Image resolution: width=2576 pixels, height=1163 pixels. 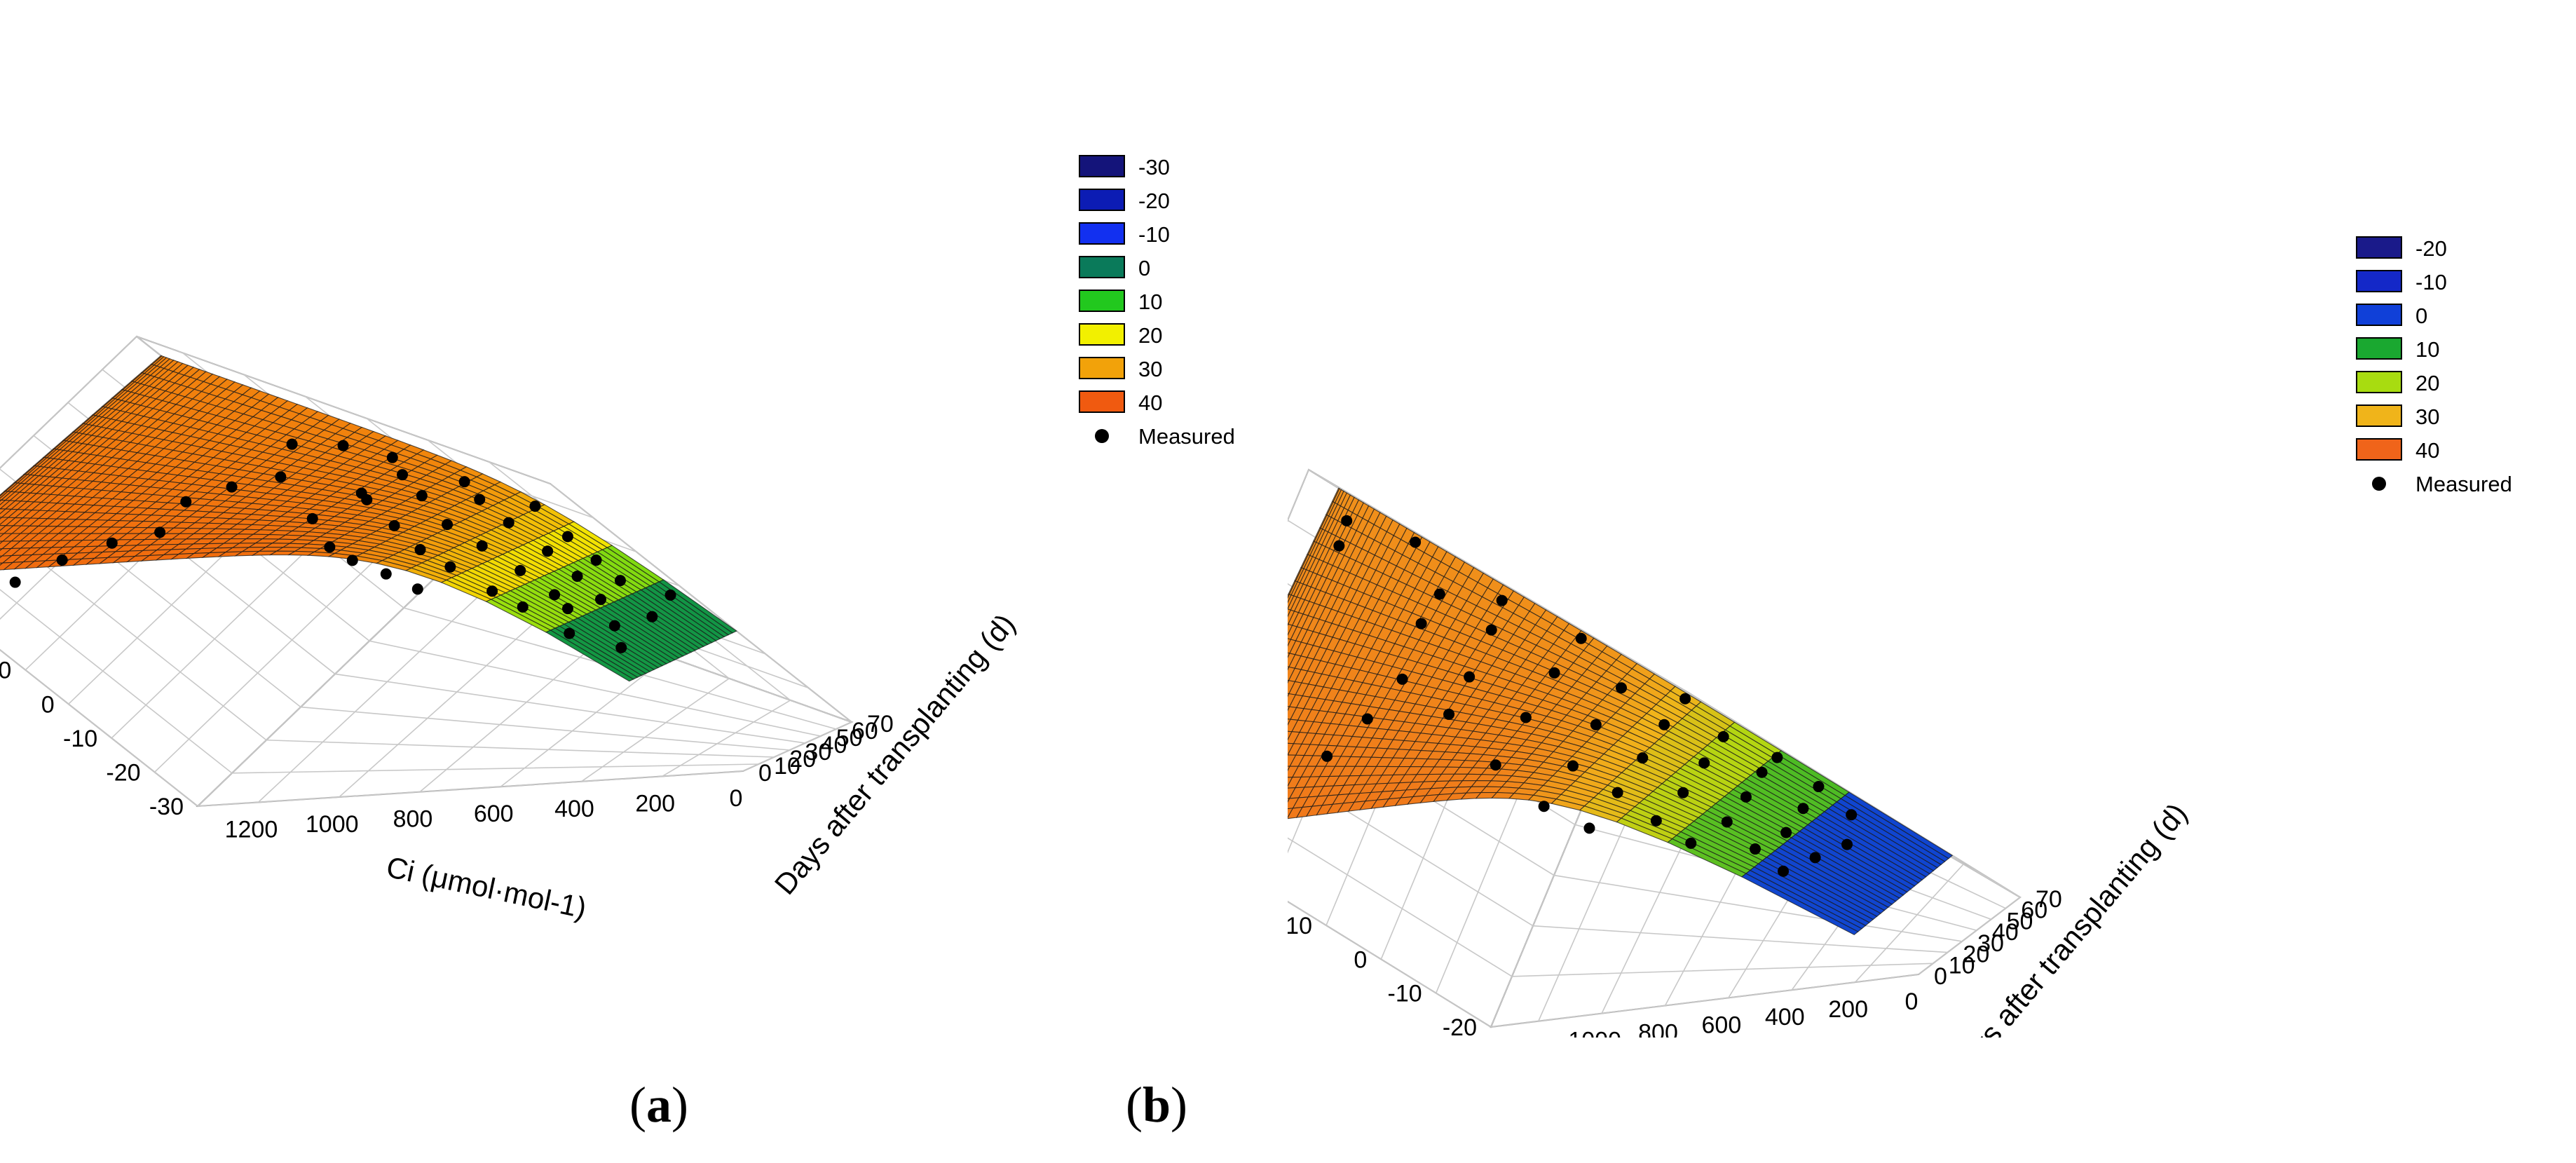 I want to click on tick-label-ci: 600, so click(x=494, y=814).